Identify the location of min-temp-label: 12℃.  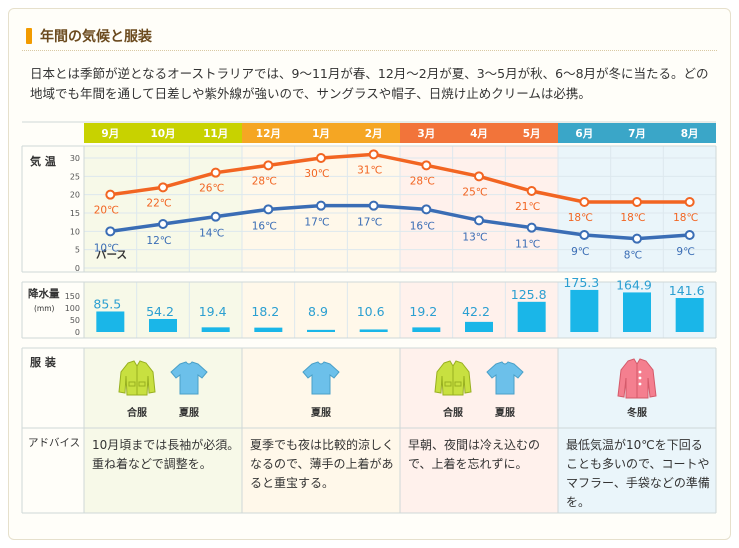
(158, 241).